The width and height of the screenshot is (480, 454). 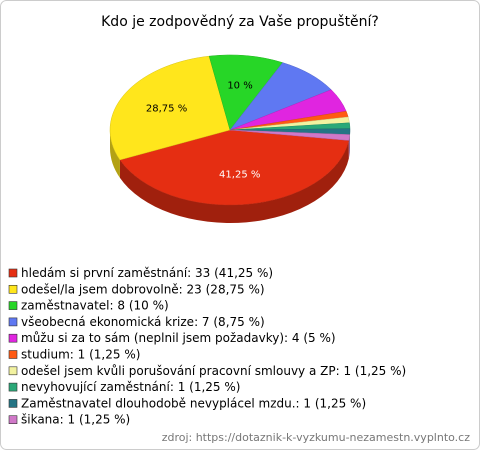 What do you see at coordinates (147, 273) in the screenshot?
I see `legend-label: hledám si první zaměstnání: 33 (41,25 %)` at bounding box center [147, 273].